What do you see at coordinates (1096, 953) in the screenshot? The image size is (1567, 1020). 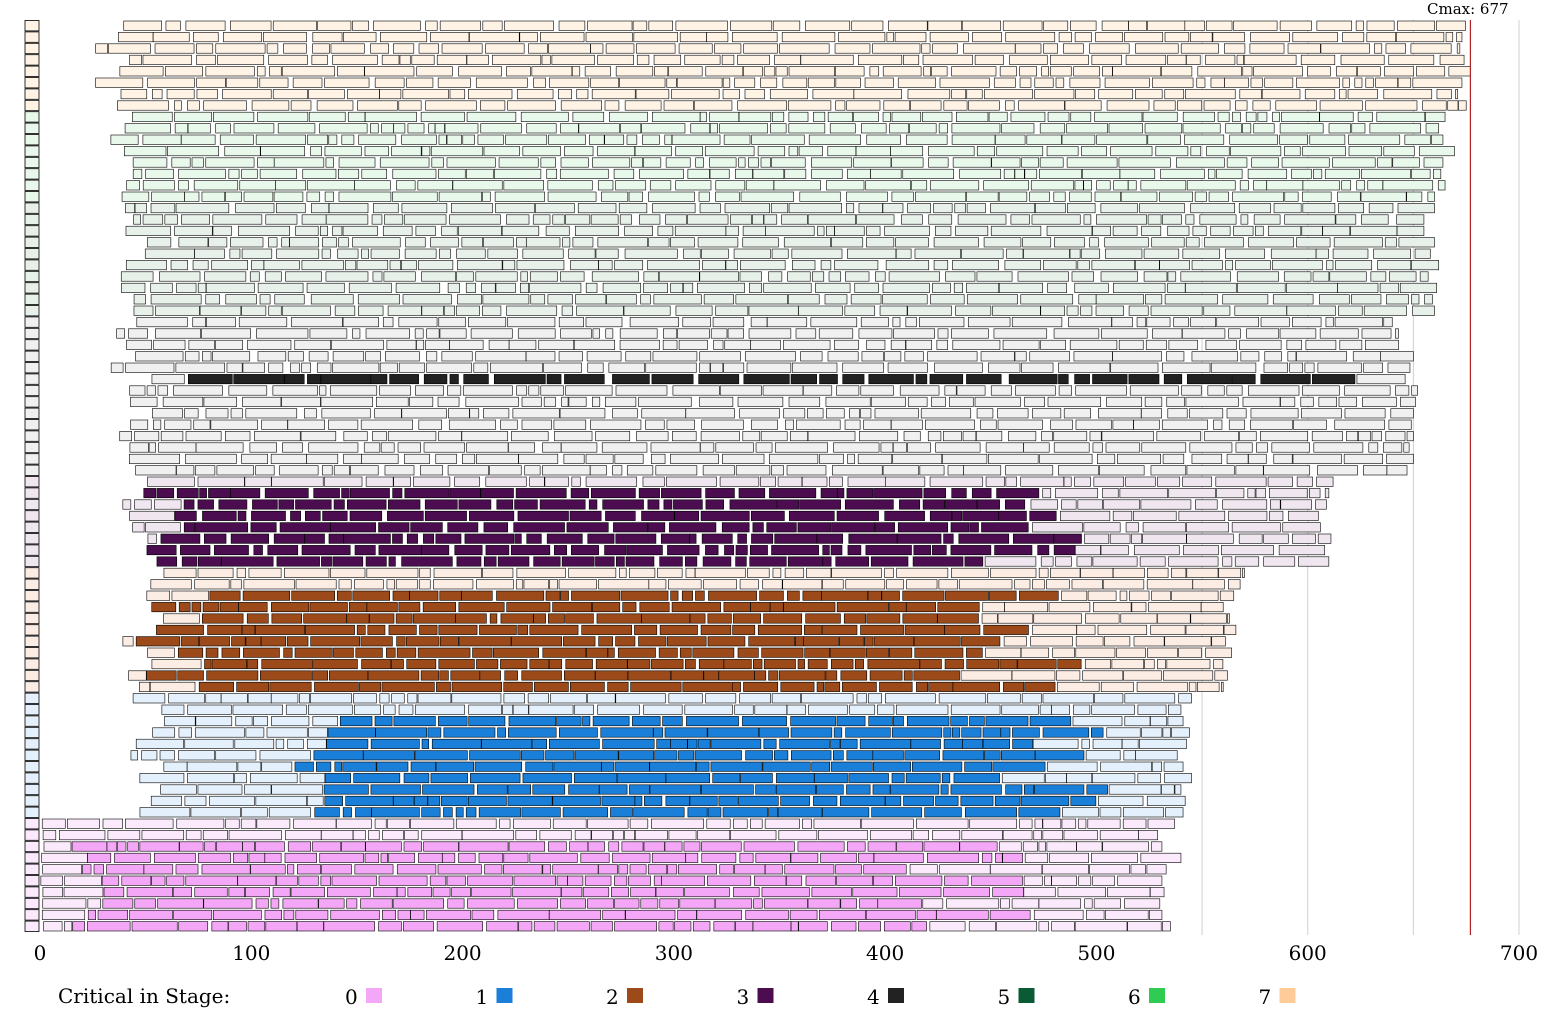 I see `x-tick-label: 500` at bounding box center [1096, 953].